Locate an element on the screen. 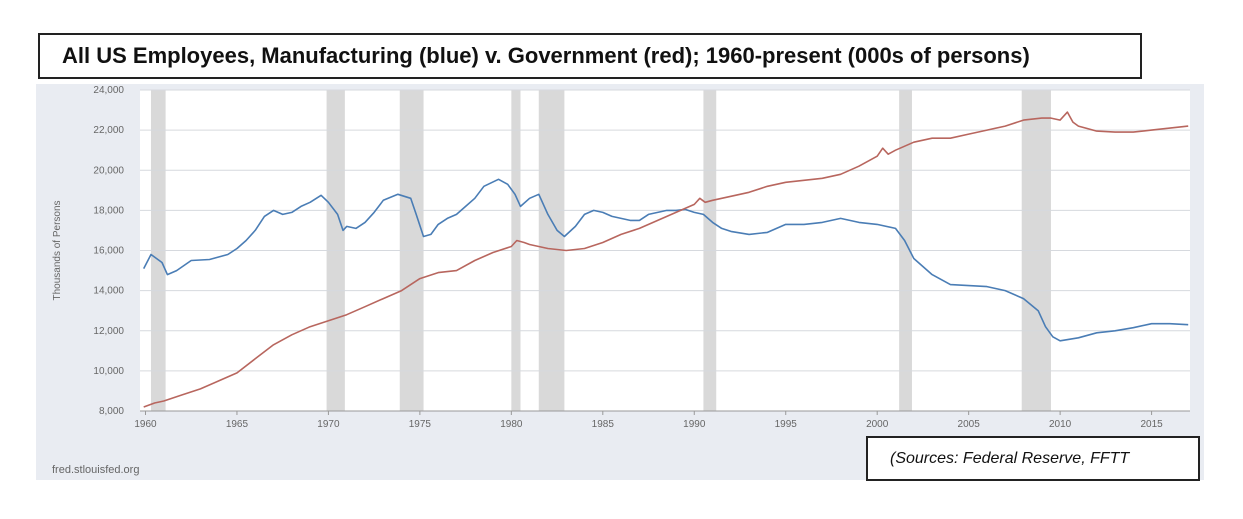  x-tick-label: 2005 is located at coordinates (969, 424).